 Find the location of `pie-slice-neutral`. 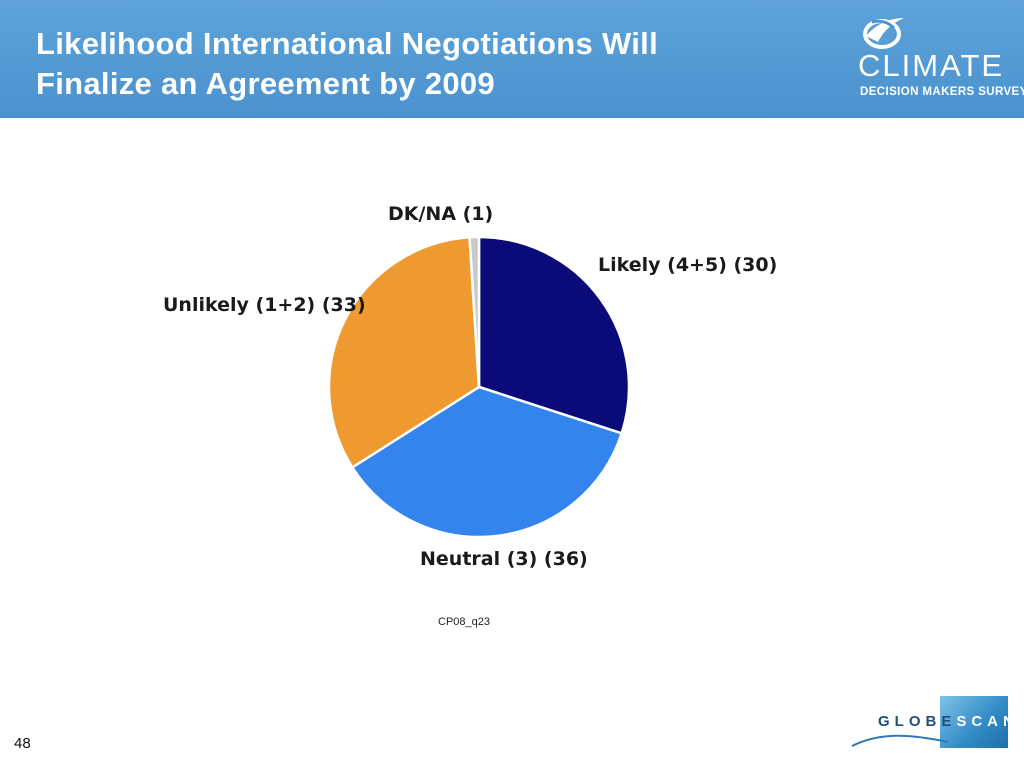

pie-slice-neutral is located at coordinates (487, 462).